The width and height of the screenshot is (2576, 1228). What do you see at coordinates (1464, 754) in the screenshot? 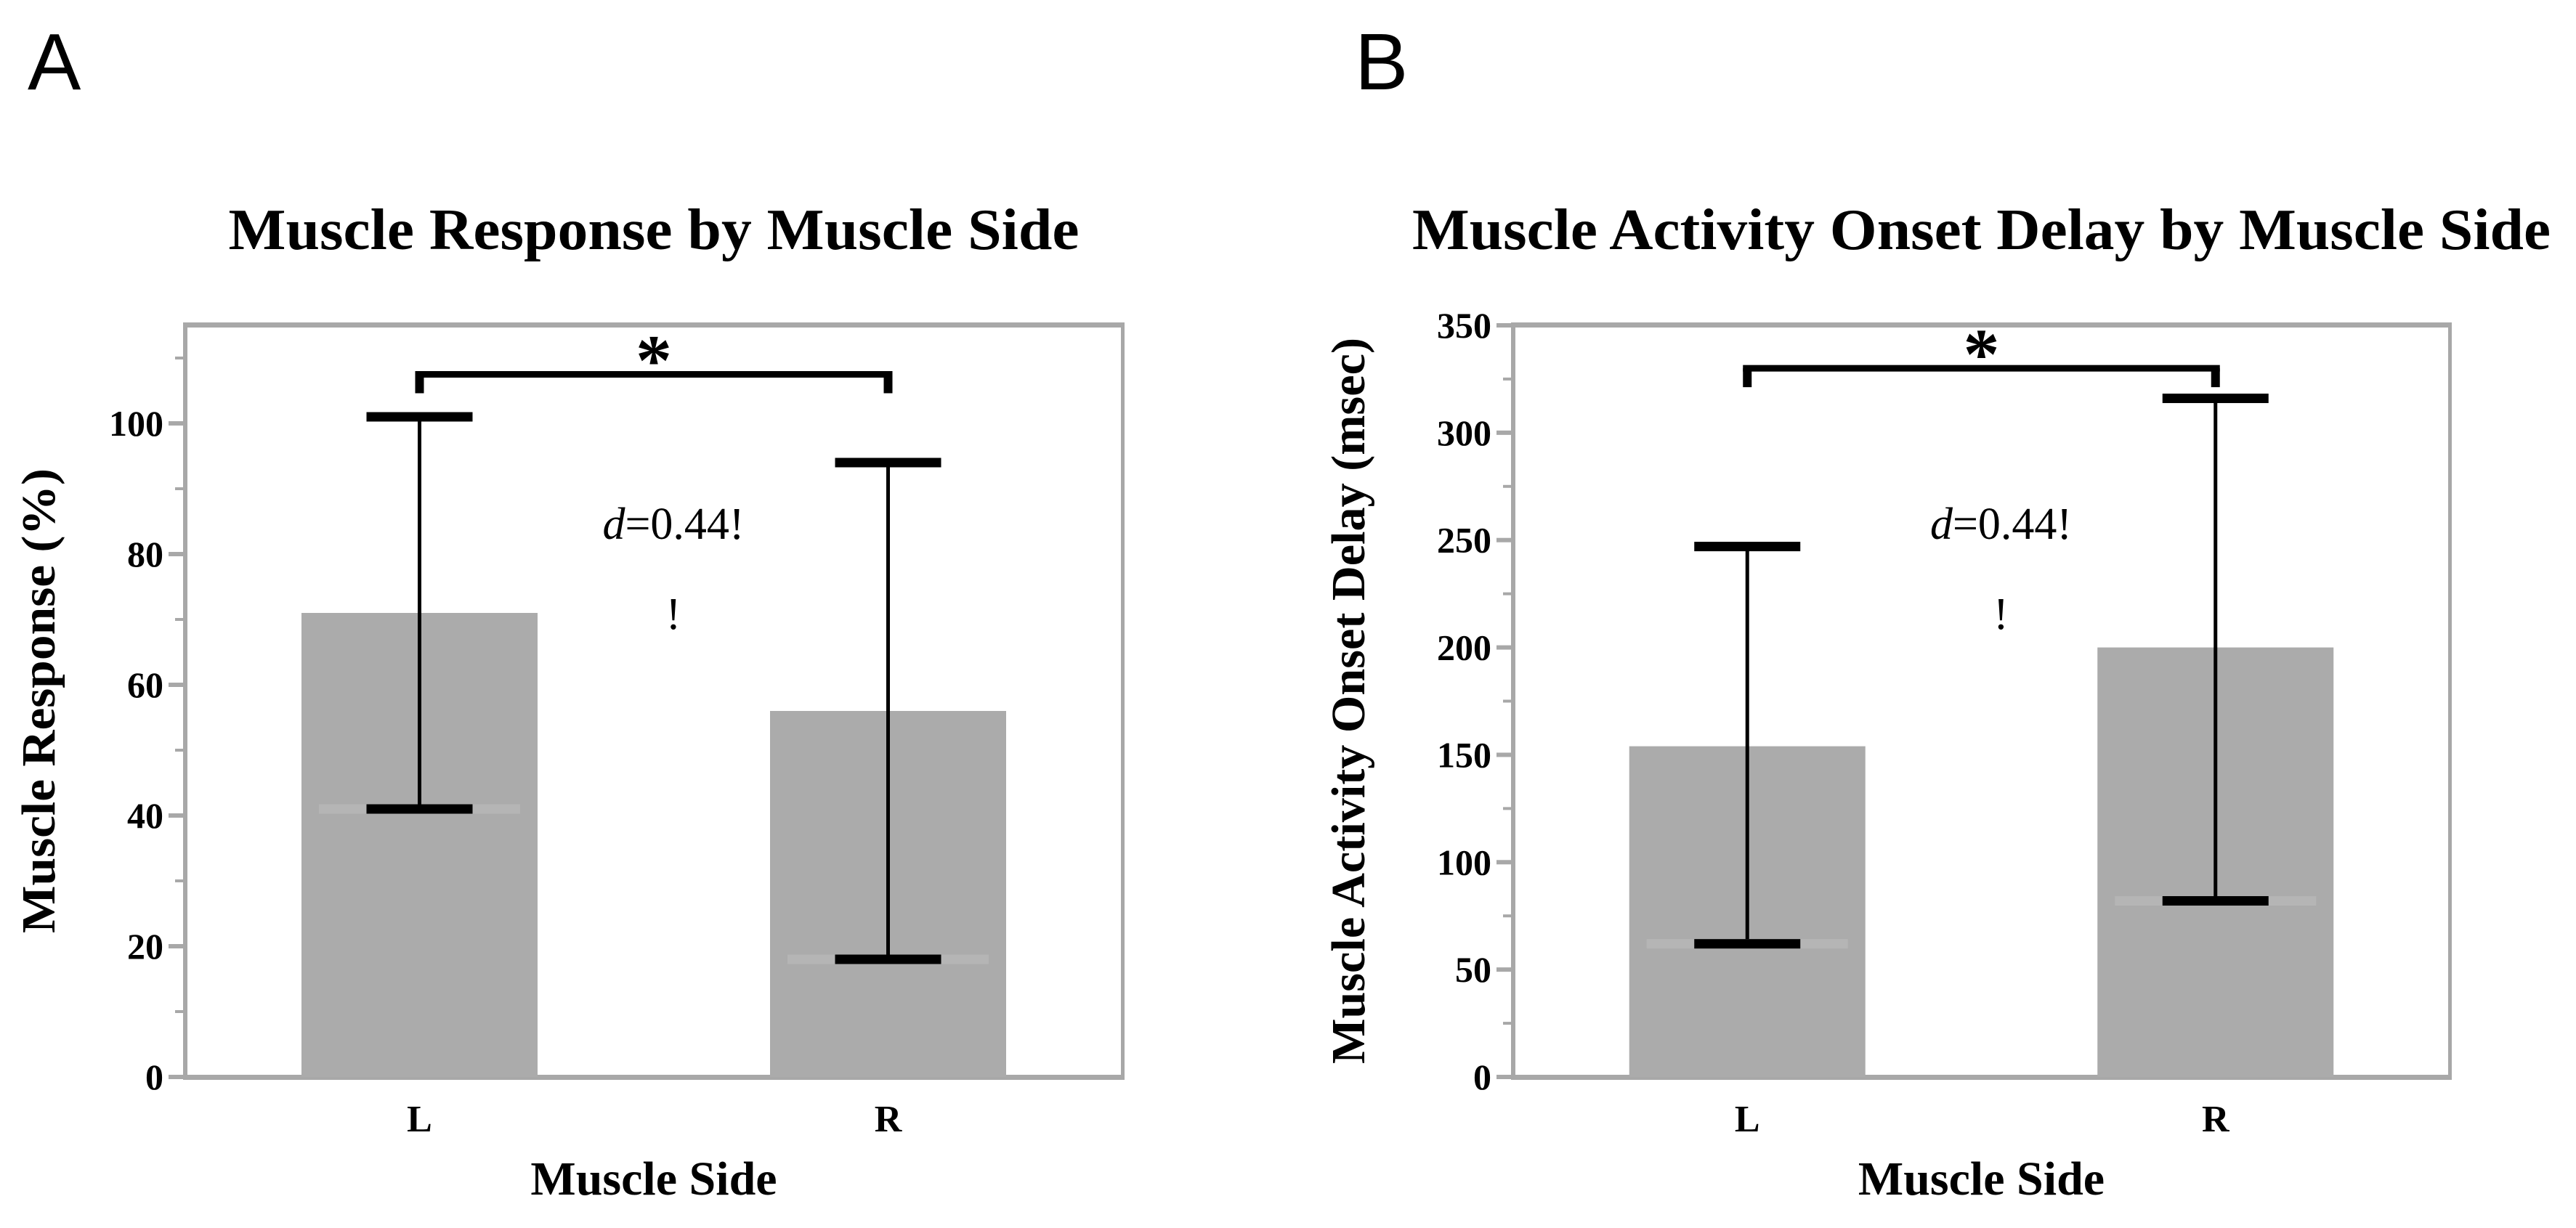
I see `y-tick-label: 150` at bounding box center [1464, 754].